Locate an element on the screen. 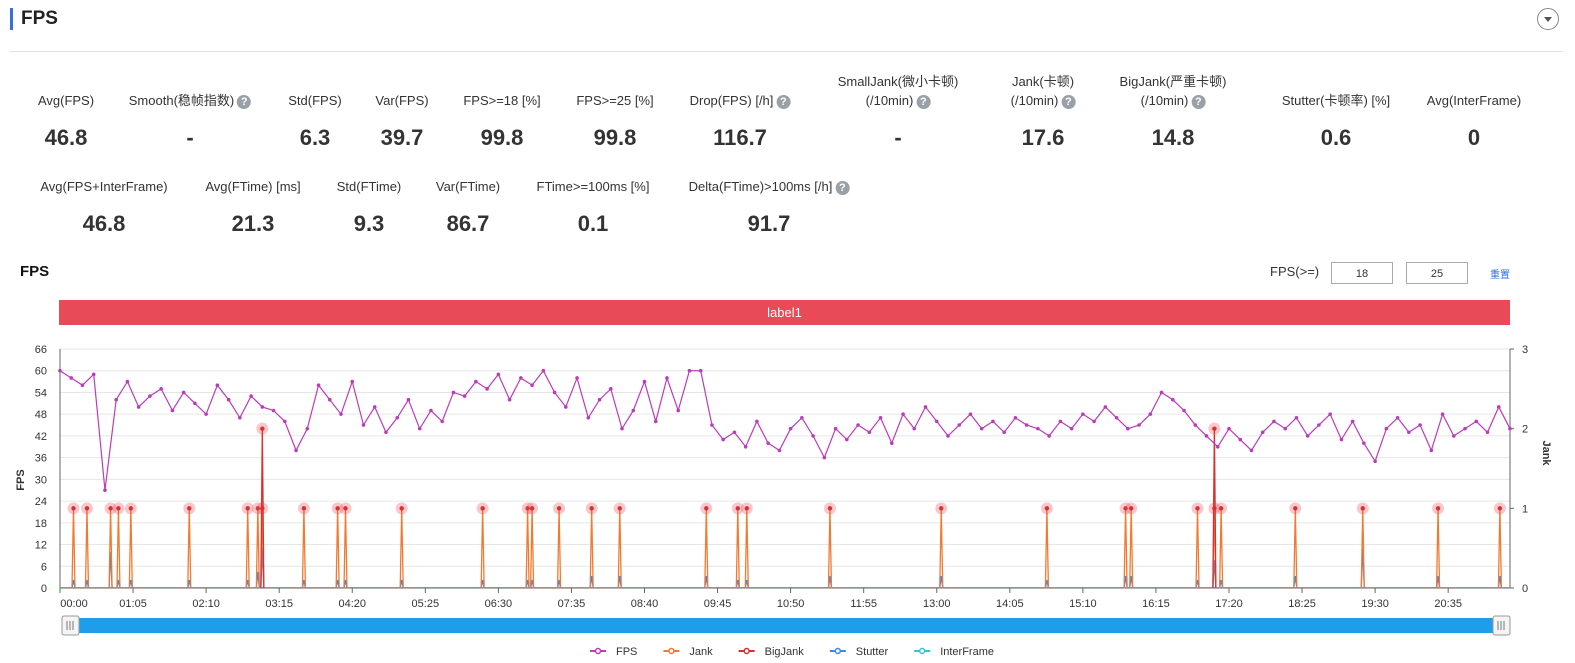 This screenshot has height=663, width=1575. metric-label: Drop(FPS) [/h]? is located at coordinates (740, 101).